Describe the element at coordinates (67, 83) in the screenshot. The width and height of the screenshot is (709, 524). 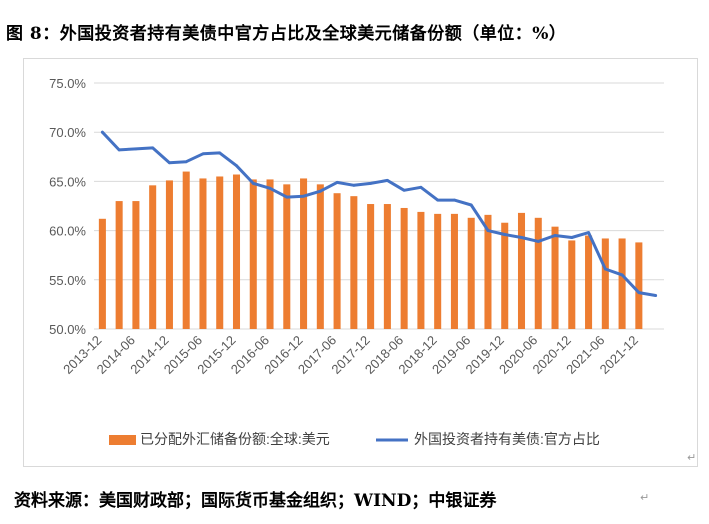
I see `y-tick-label: 75.0%` at that location.